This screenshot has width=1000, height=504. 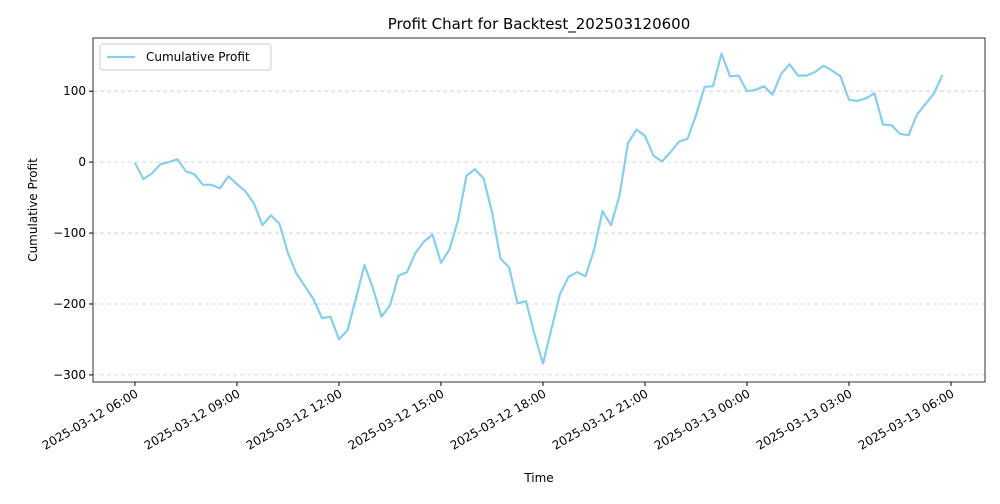 I want to click on y-tick-label: −300, so click(x=69, y=375).